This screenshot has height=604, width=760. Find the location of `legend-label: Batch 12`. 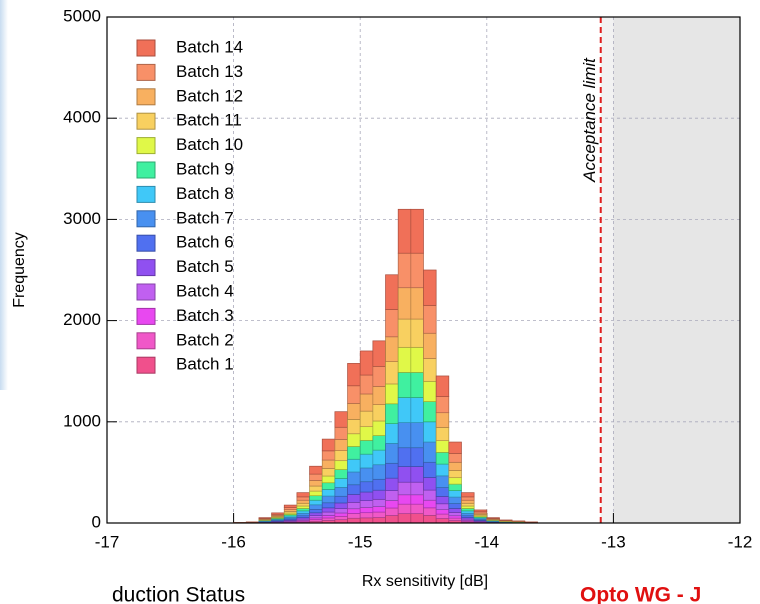

legend-label: Batch 12 is located at coordinates (209, 95).